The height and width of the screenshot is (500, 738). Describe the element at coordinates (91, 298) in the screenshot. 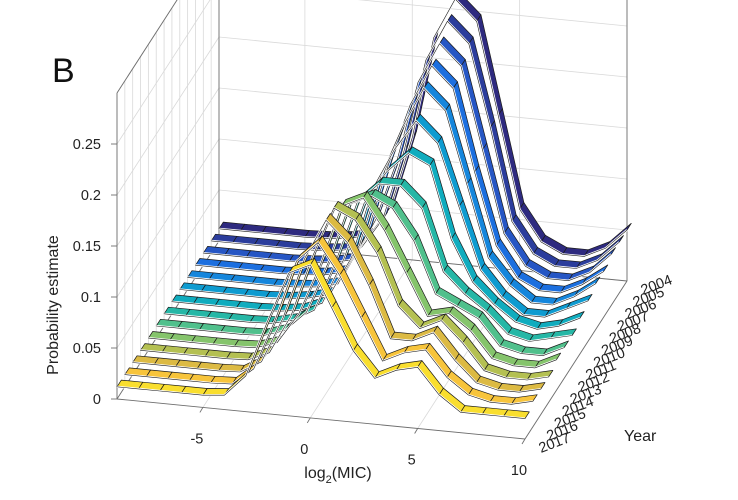

I see `z-tick-label: 0.1` at that location.